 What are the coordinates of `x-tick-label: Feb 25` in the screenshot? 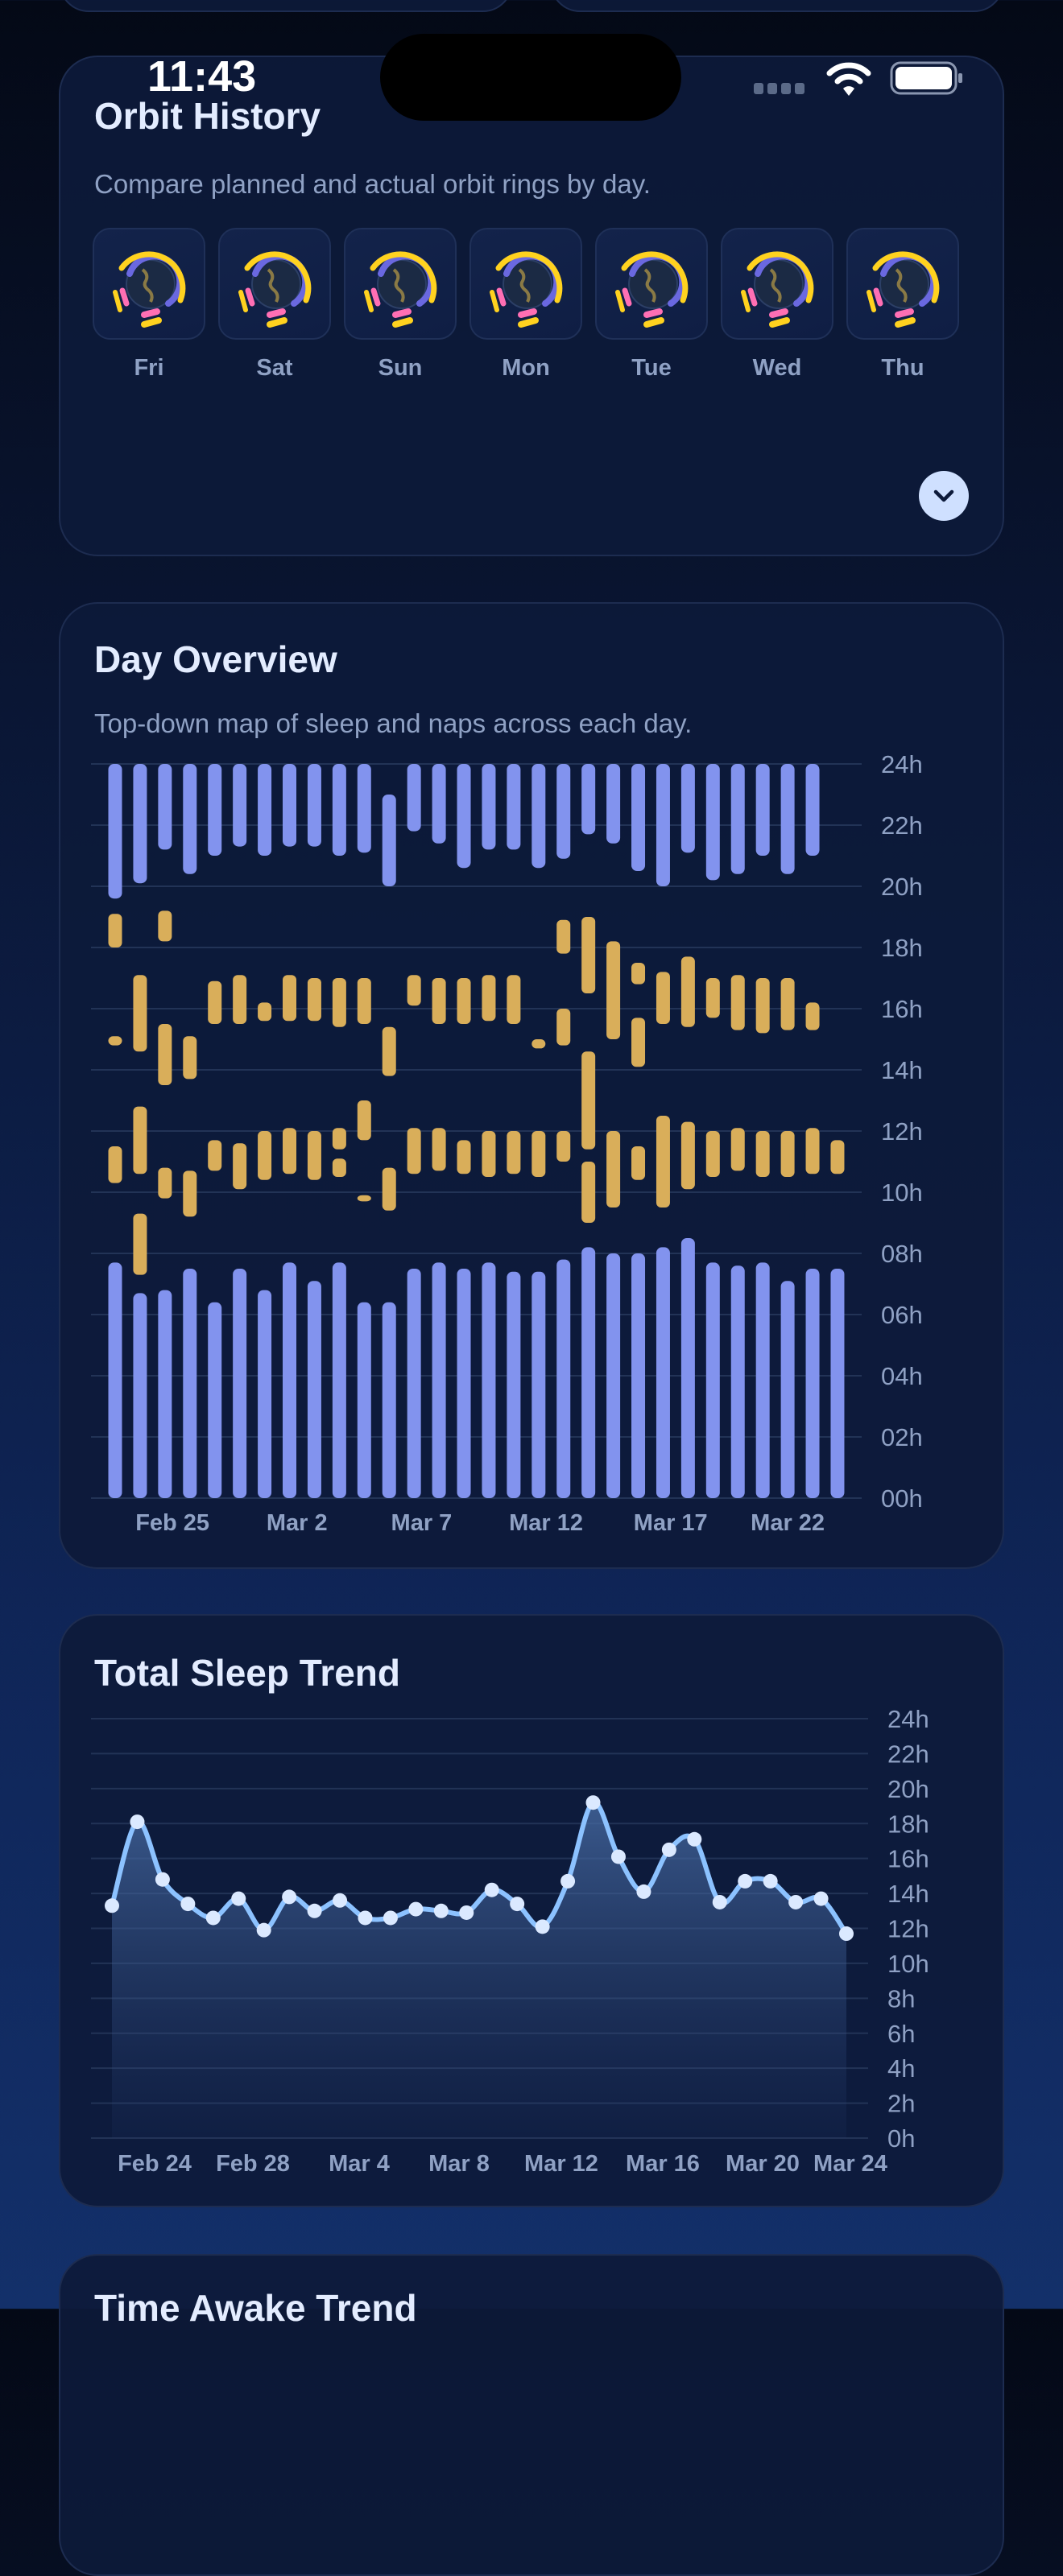 It's located at (172, 1523).